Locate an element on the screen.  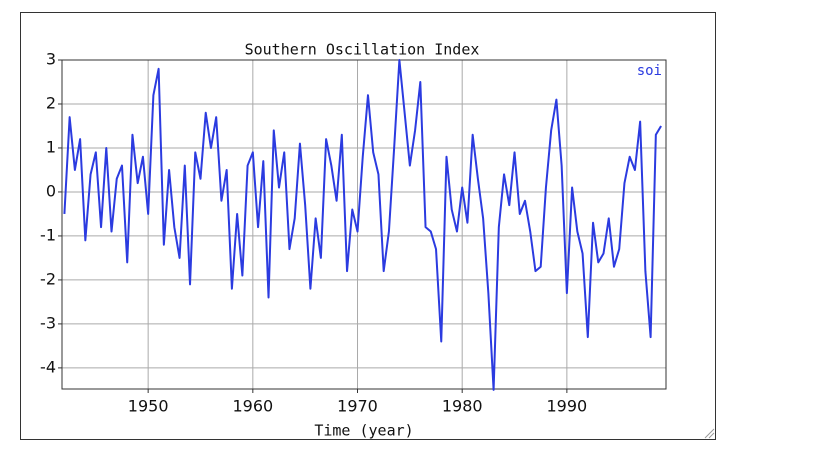
x-tick-label: 1980 is located at coordinates (462, 406).